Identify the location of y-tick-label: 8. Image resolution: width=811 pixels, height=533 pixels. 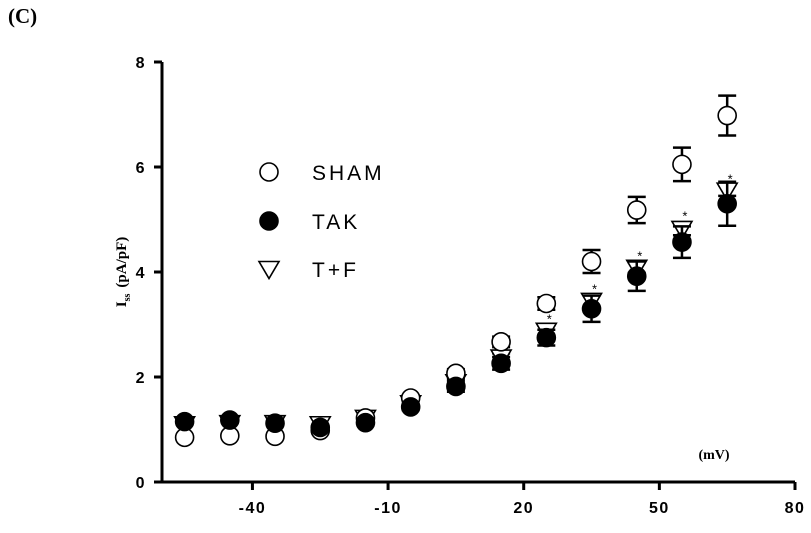
(141, 63).